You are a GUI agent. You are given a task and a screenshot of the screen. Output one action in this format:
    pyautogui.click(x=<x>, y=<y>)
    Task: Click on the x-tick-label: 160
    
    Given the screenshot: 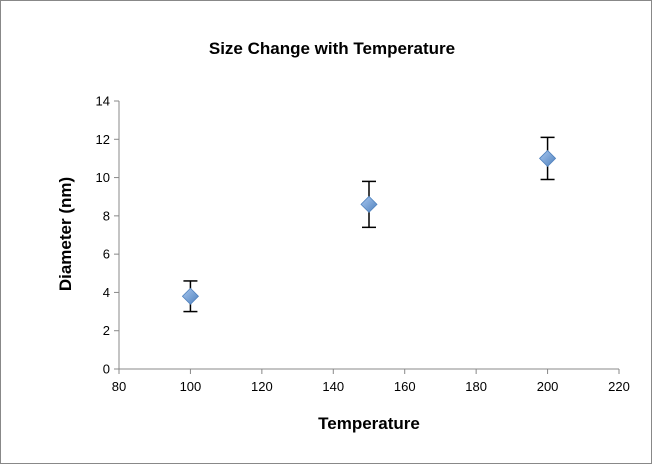 What is the action you would take?
    pyautogui.click(x=405, y=386)
    